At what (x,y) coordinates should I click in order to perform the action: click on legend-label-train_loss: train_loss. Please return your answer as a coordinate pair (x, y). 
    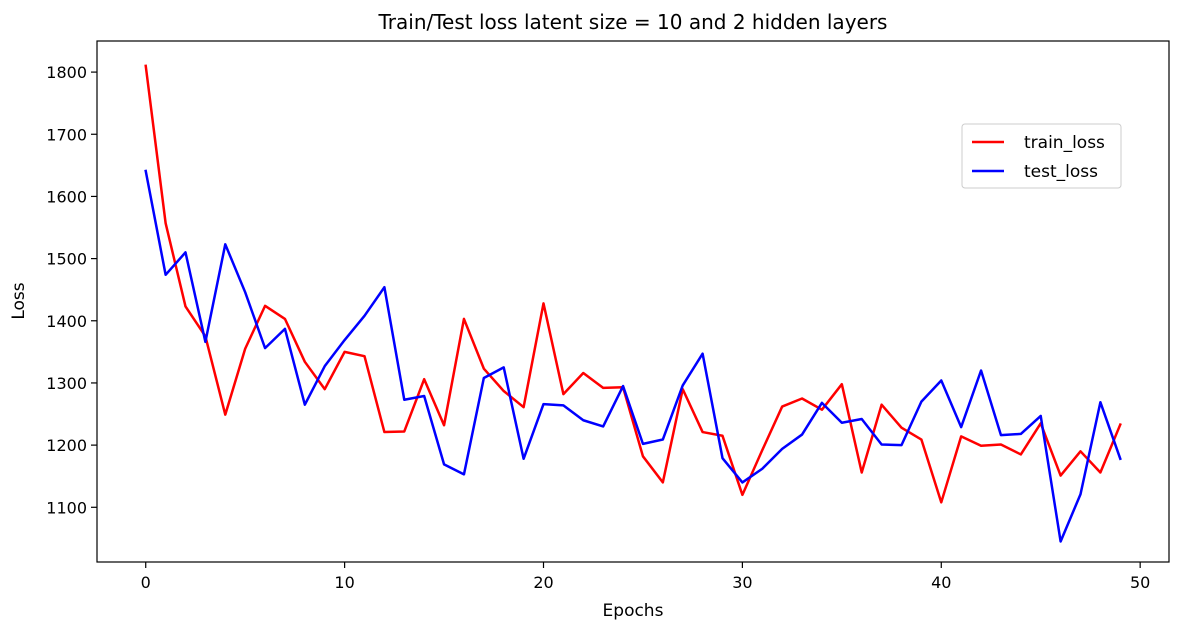
    Looking at the image, I should click on (1064, 143).